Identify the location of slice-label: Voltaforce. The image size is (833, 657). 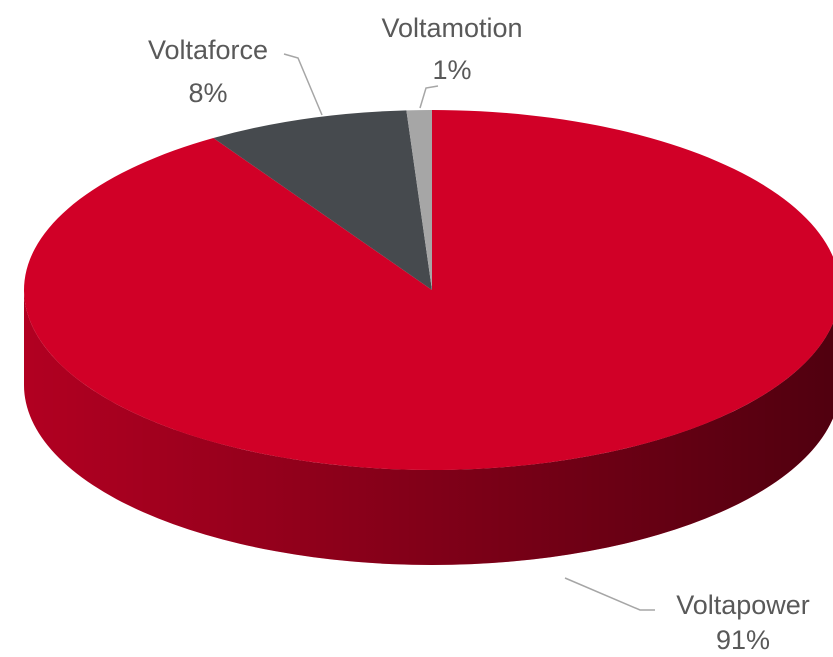
(208, 50).